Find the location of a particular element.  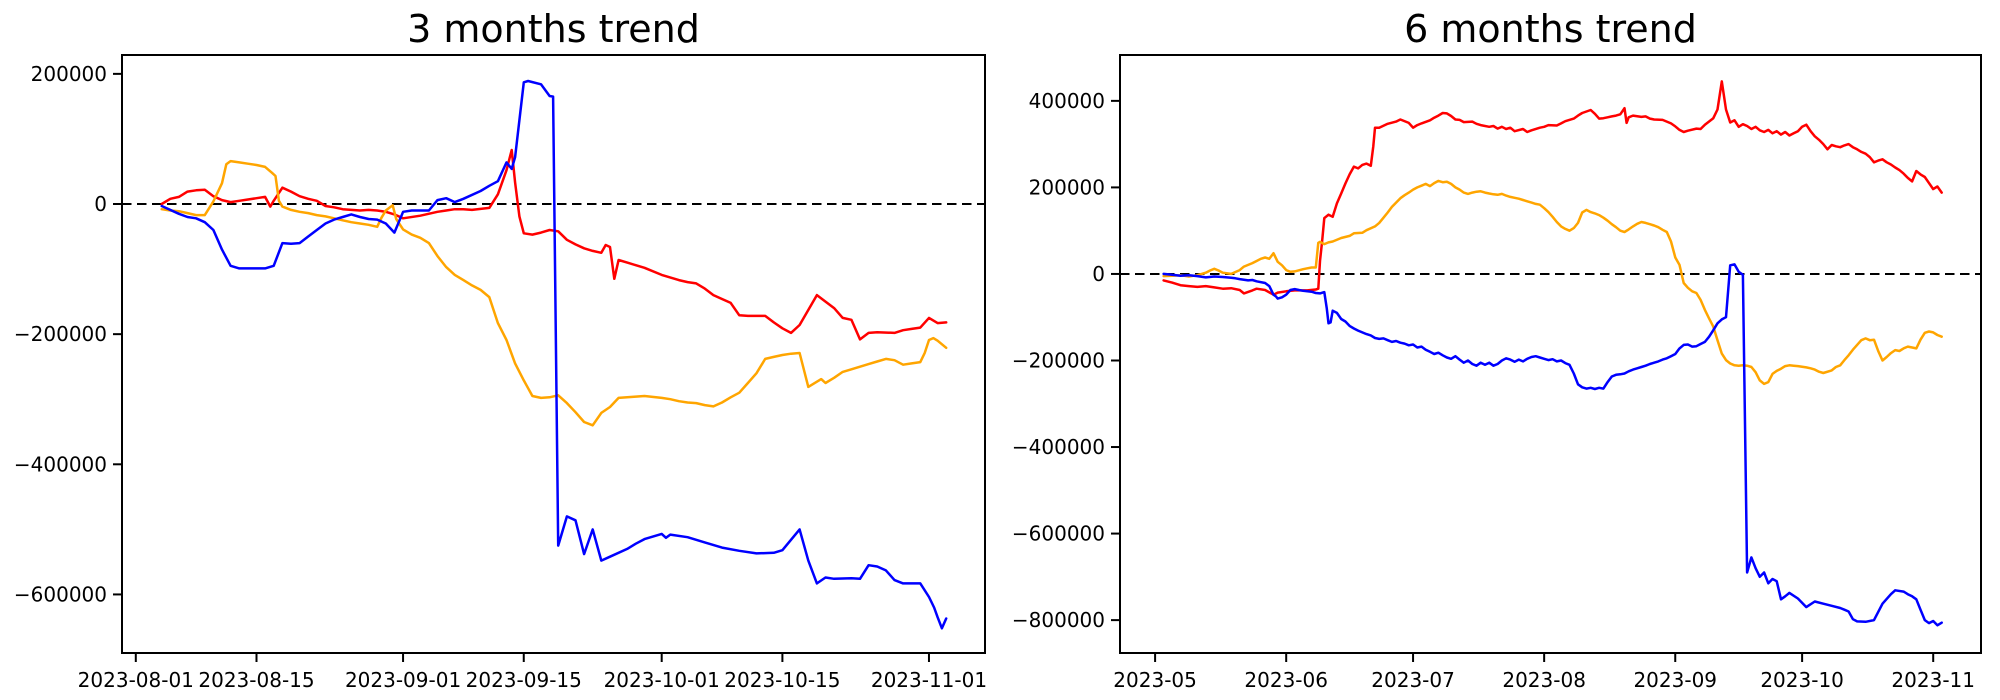

x-tick-label: 2023-10-15 is located at coordinates (782, 680).